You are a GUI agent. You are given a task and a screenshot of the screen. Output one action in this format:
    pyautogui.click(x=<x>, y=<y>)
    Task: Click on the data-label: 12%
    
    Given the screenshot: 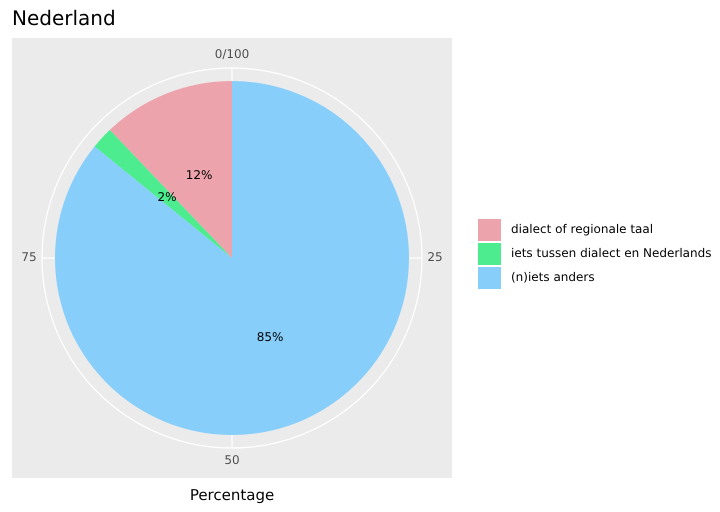 What is the action you would take?
    pyautogui.click(x=199, y=175)
    